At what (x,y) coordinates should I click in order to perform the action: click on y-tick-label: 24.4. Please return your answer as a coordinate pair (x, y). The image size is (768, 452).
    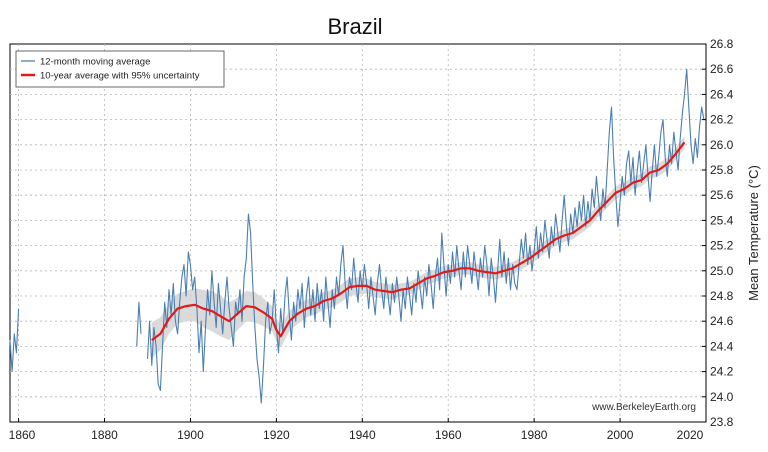
    Looking at the image, I should click on (722, 346).